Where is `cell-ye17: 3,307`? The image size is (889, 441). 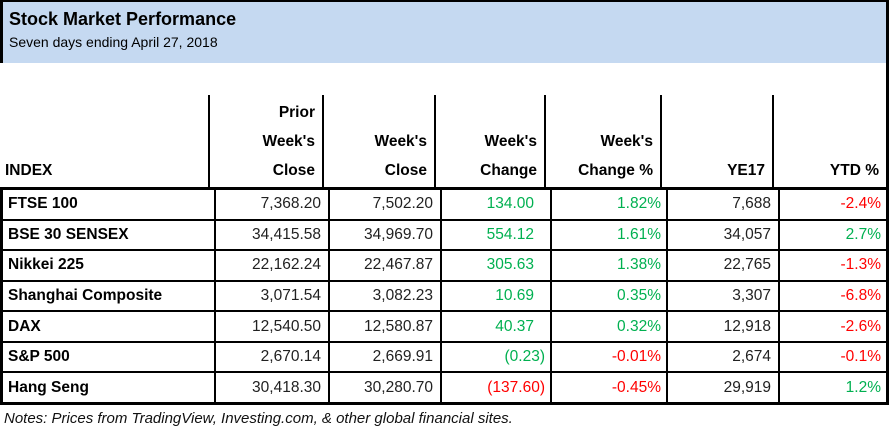 cell-ye17: 3,307 is located at coordinates (722, 296).